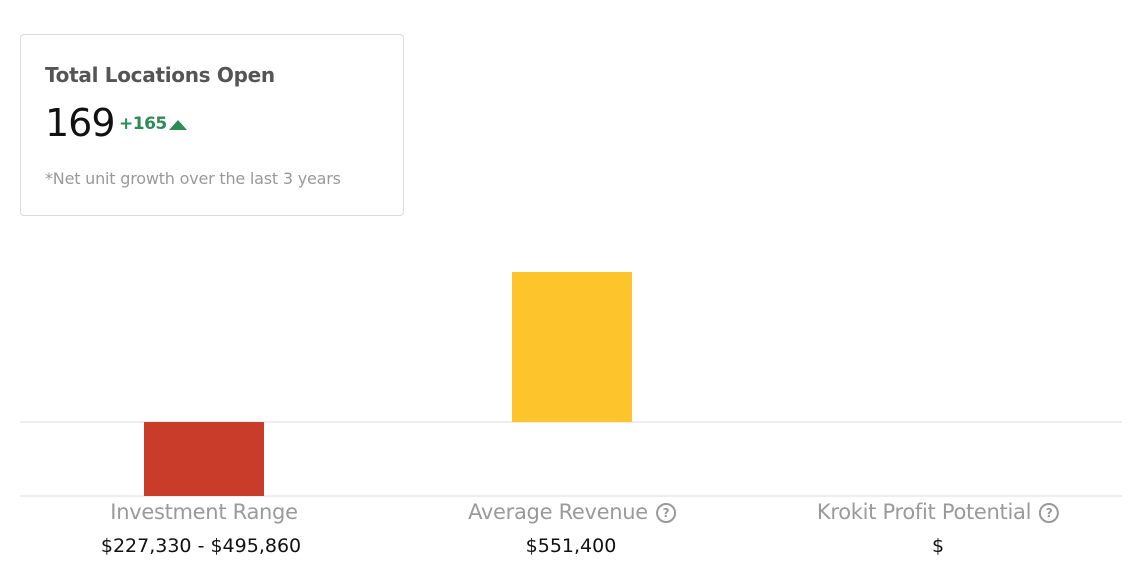  Describe the element at coordinates (178, 125) in the screenshot. I see `up-arrow` at that location.